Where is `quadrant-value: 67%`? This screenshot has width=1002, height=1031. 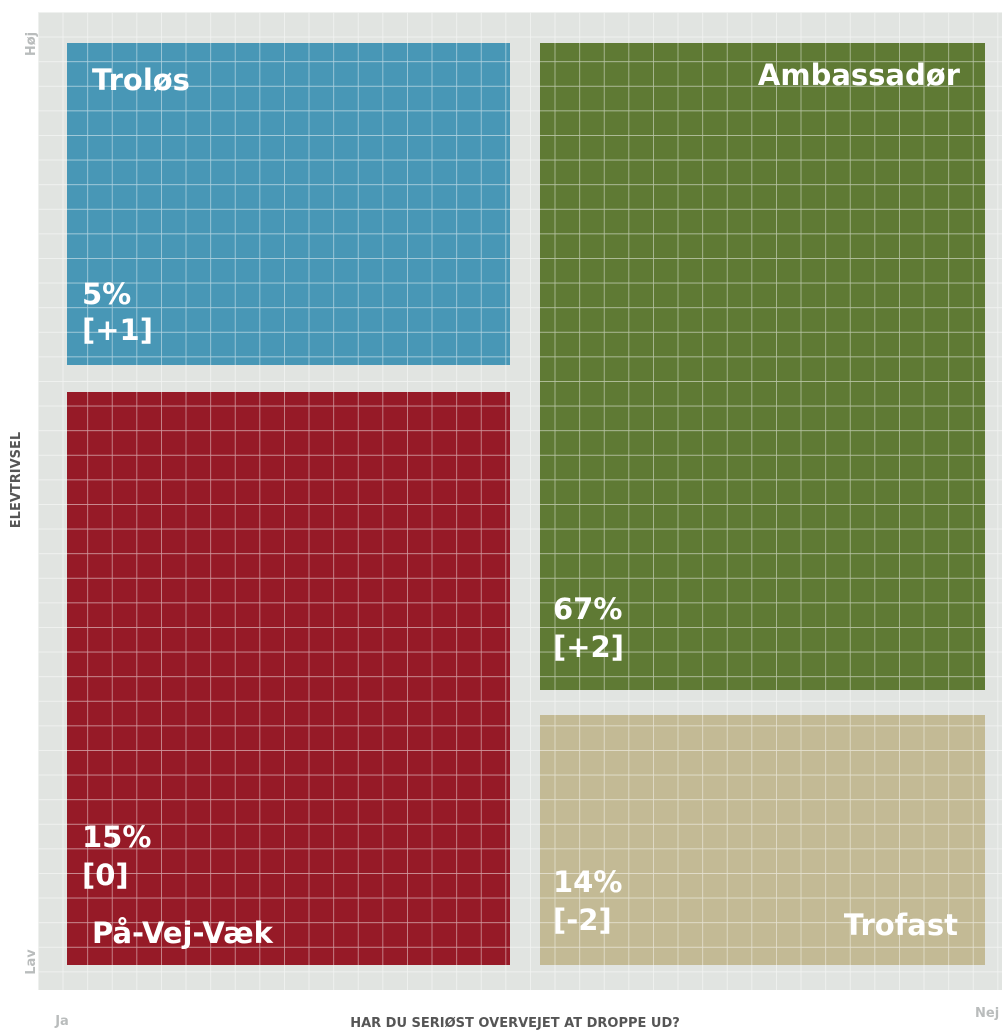
quadrant-value: 67% is located at coordinates (587, 609).